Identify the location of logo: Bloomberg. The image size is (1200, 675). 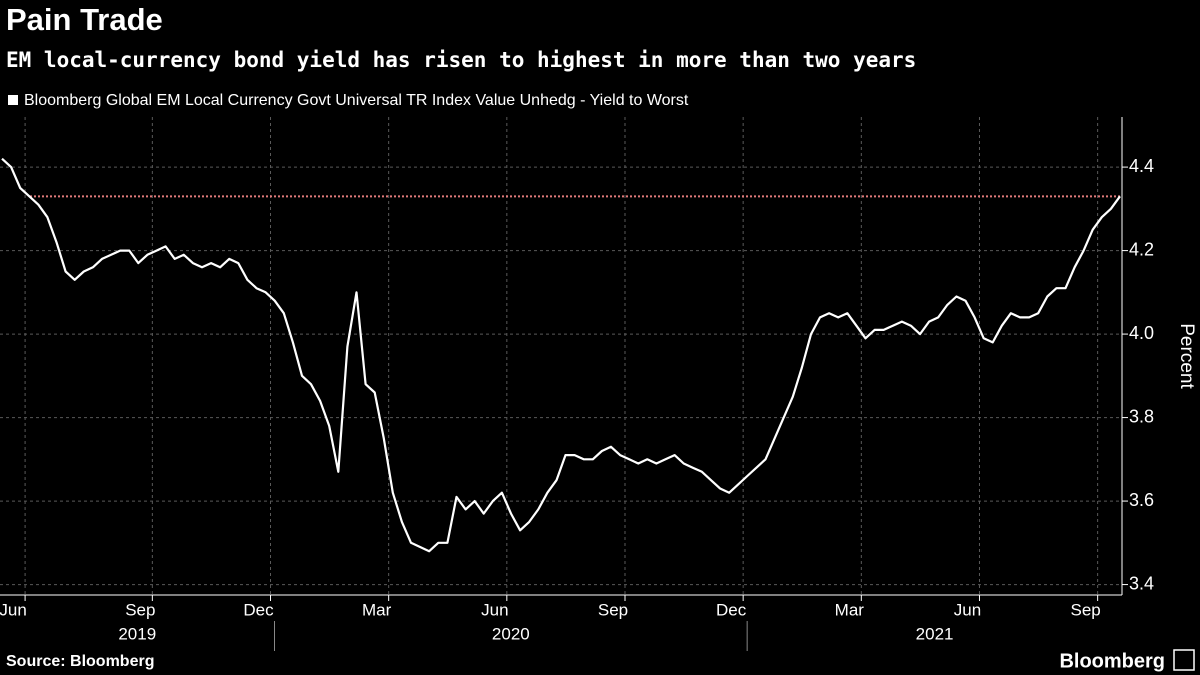
(1112, 661).